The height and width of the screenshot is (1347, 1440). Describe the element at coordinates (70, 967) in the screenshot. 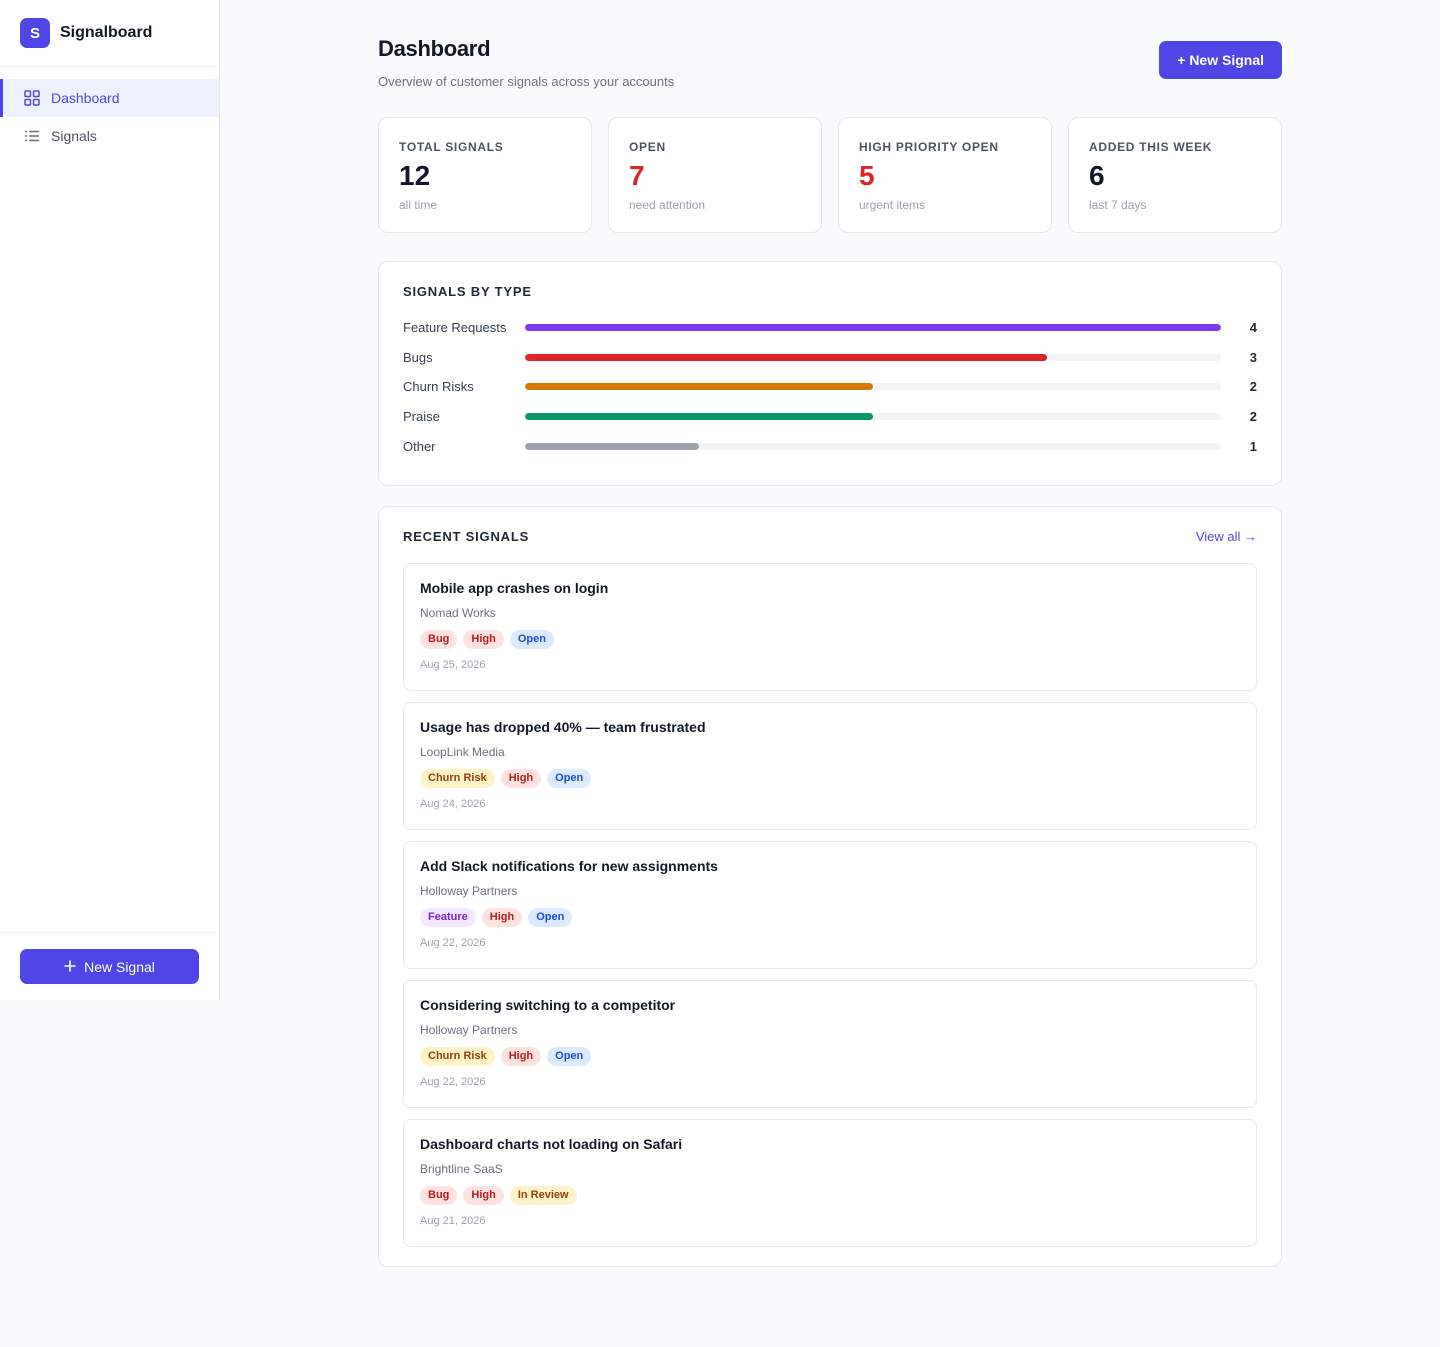

I see `plus-icon` at that location.